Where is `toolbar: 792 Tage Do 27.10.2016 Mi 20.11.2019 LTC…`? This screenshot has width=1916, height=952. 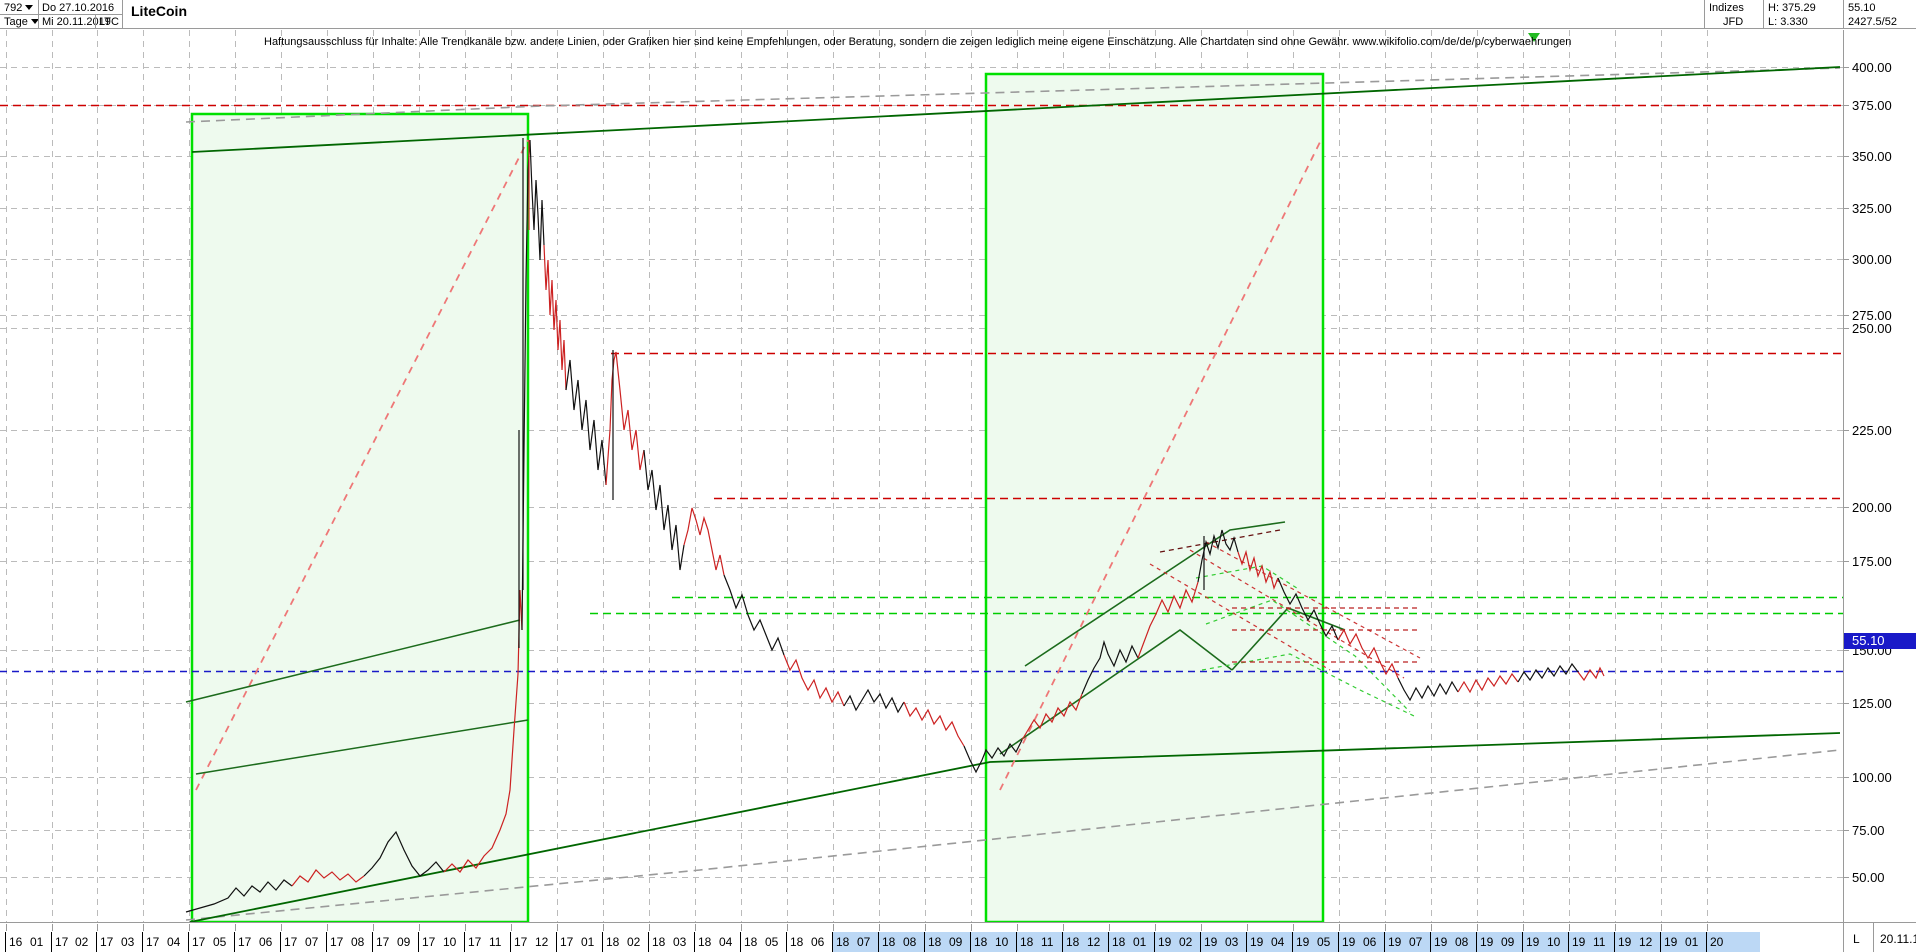
toolbar: 792 Tage Do 27.10.2016 Mi 20.11.2019 LTC… is located at coordinates (958, 14).